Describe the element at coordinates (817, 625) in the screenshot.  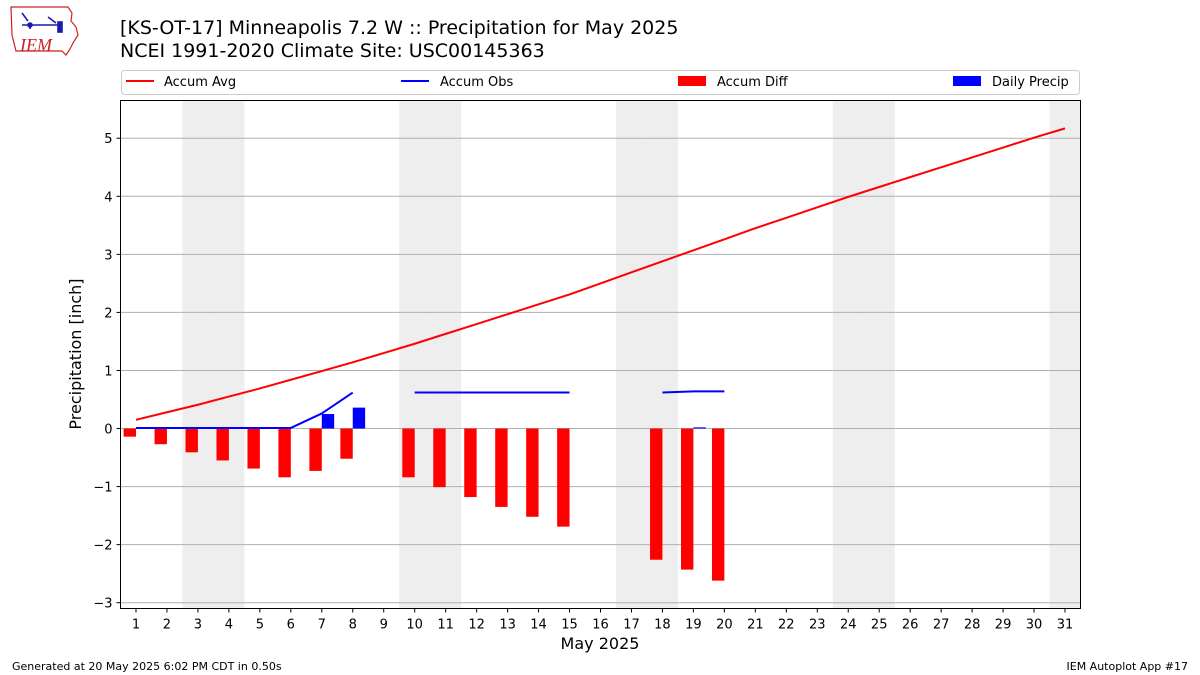
I see `x-tick-label: 23` at that location.